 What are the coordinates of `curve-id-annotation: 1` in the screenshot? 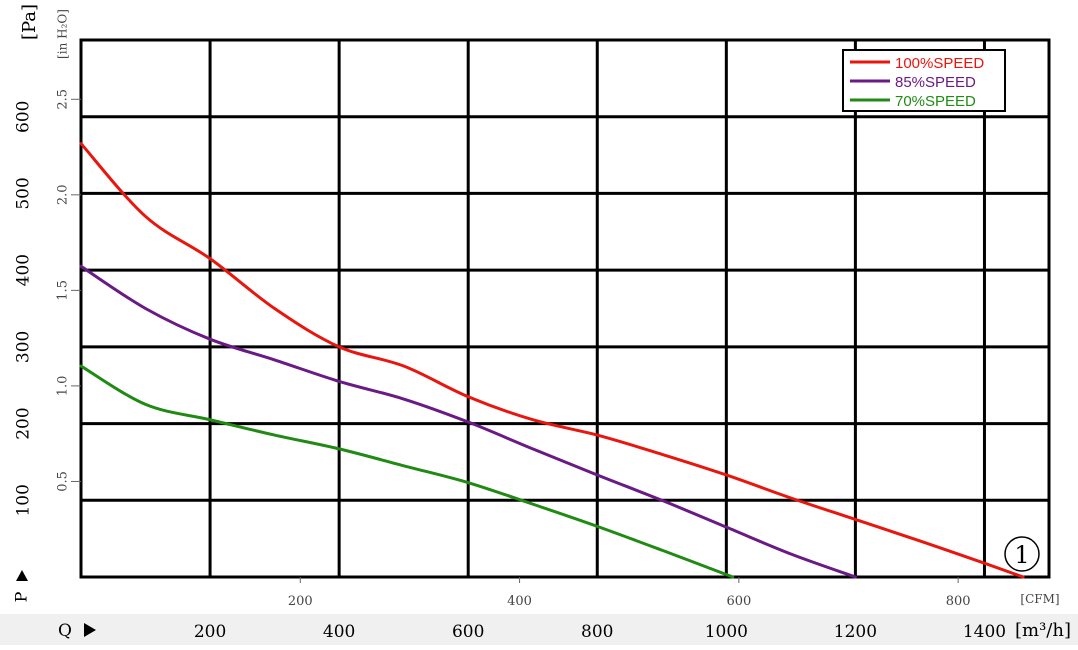 It's located at (1022, 554).